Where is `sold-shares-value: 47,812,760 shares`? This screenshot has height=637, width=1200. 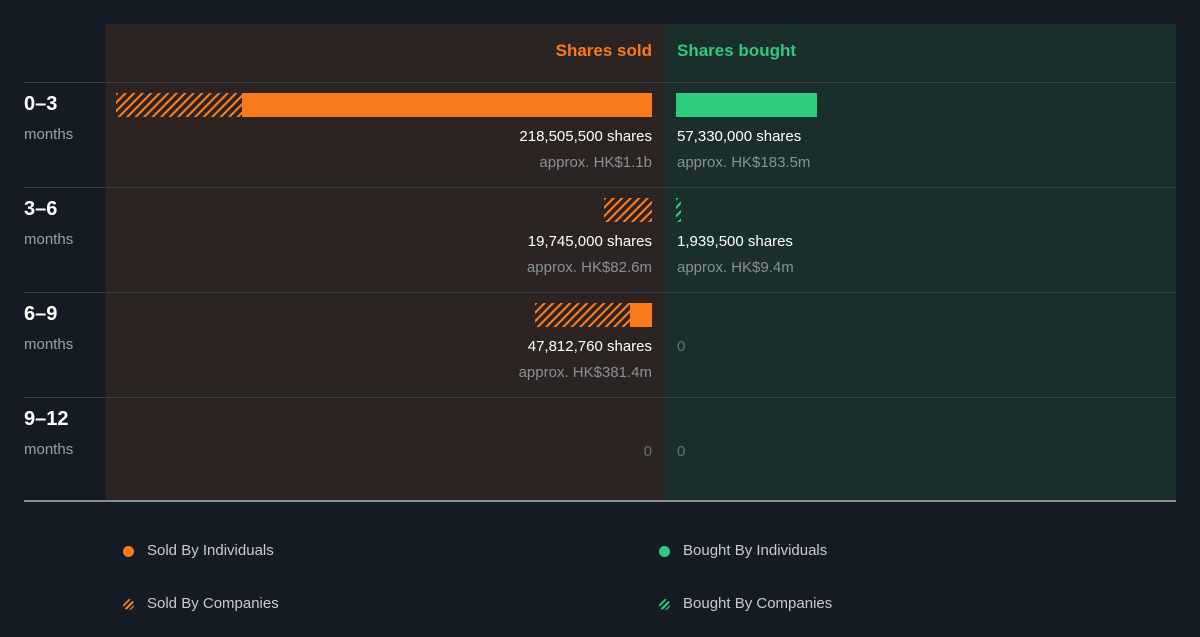 sold-shares-value: 47,812,760 shares is located at coordinates (589, 346).